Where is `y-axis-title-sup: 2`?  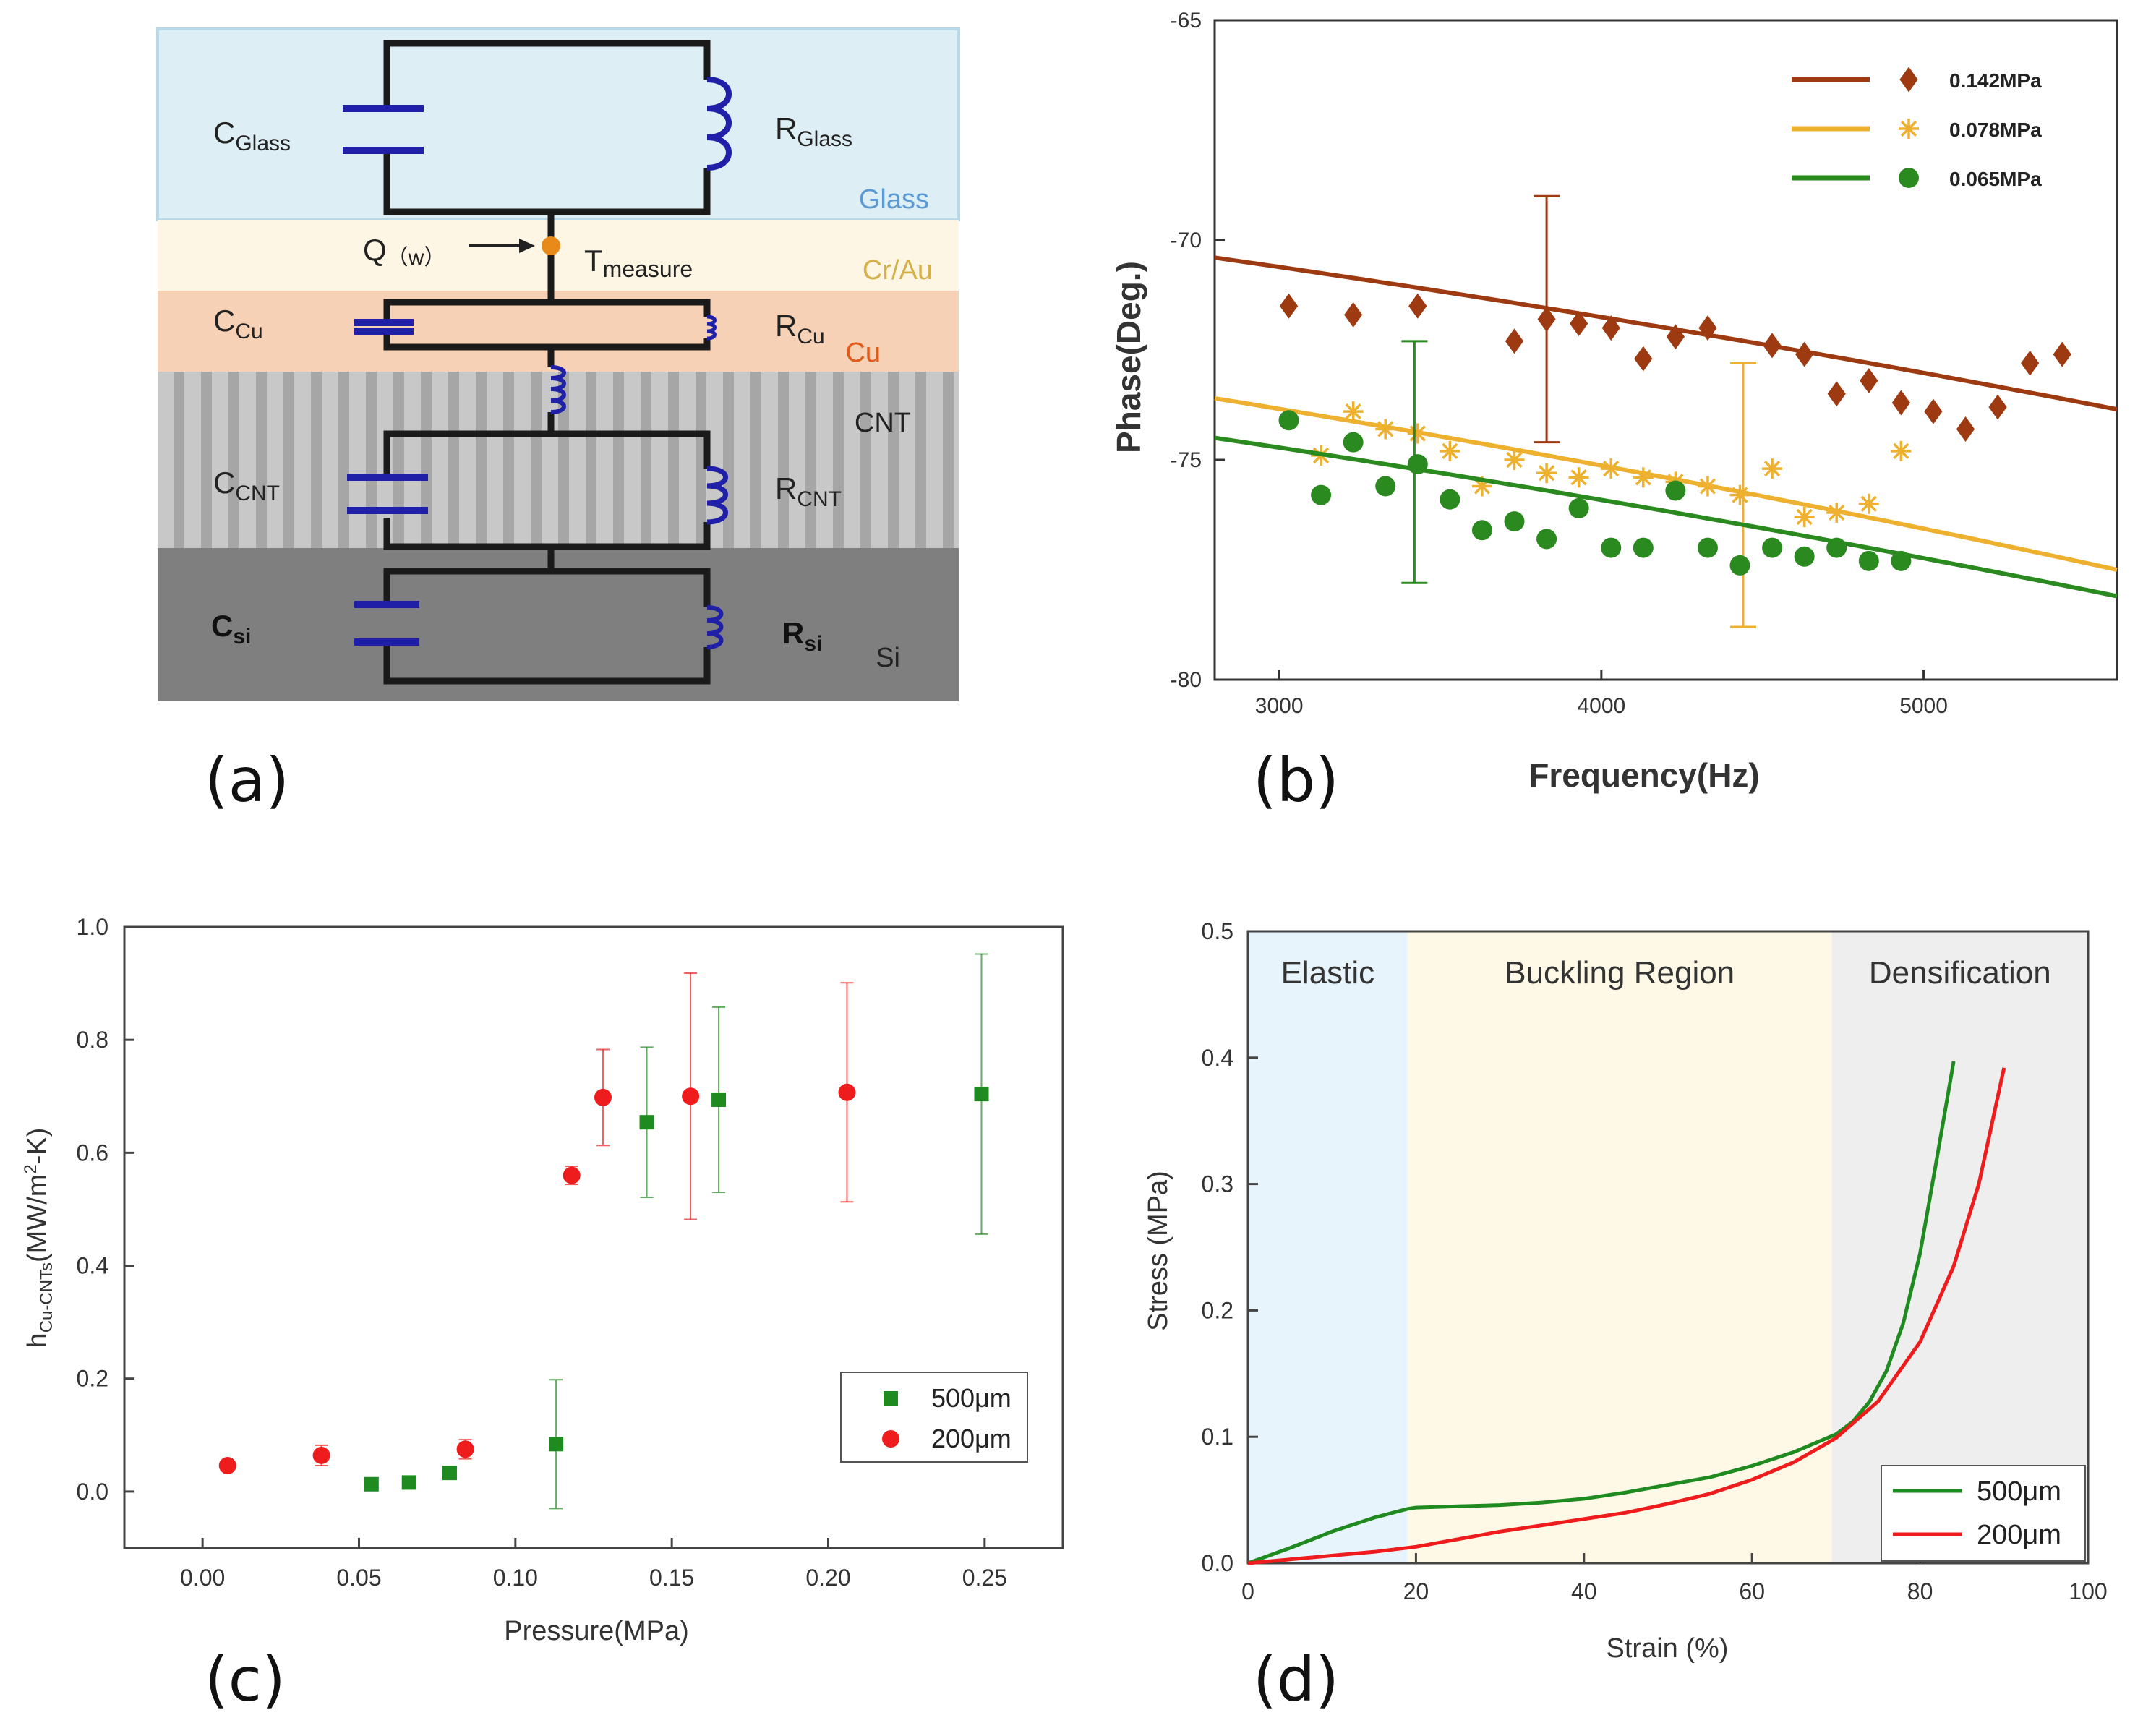 y-axis-title-sup: 2 is located at coordinates (31, 1168).